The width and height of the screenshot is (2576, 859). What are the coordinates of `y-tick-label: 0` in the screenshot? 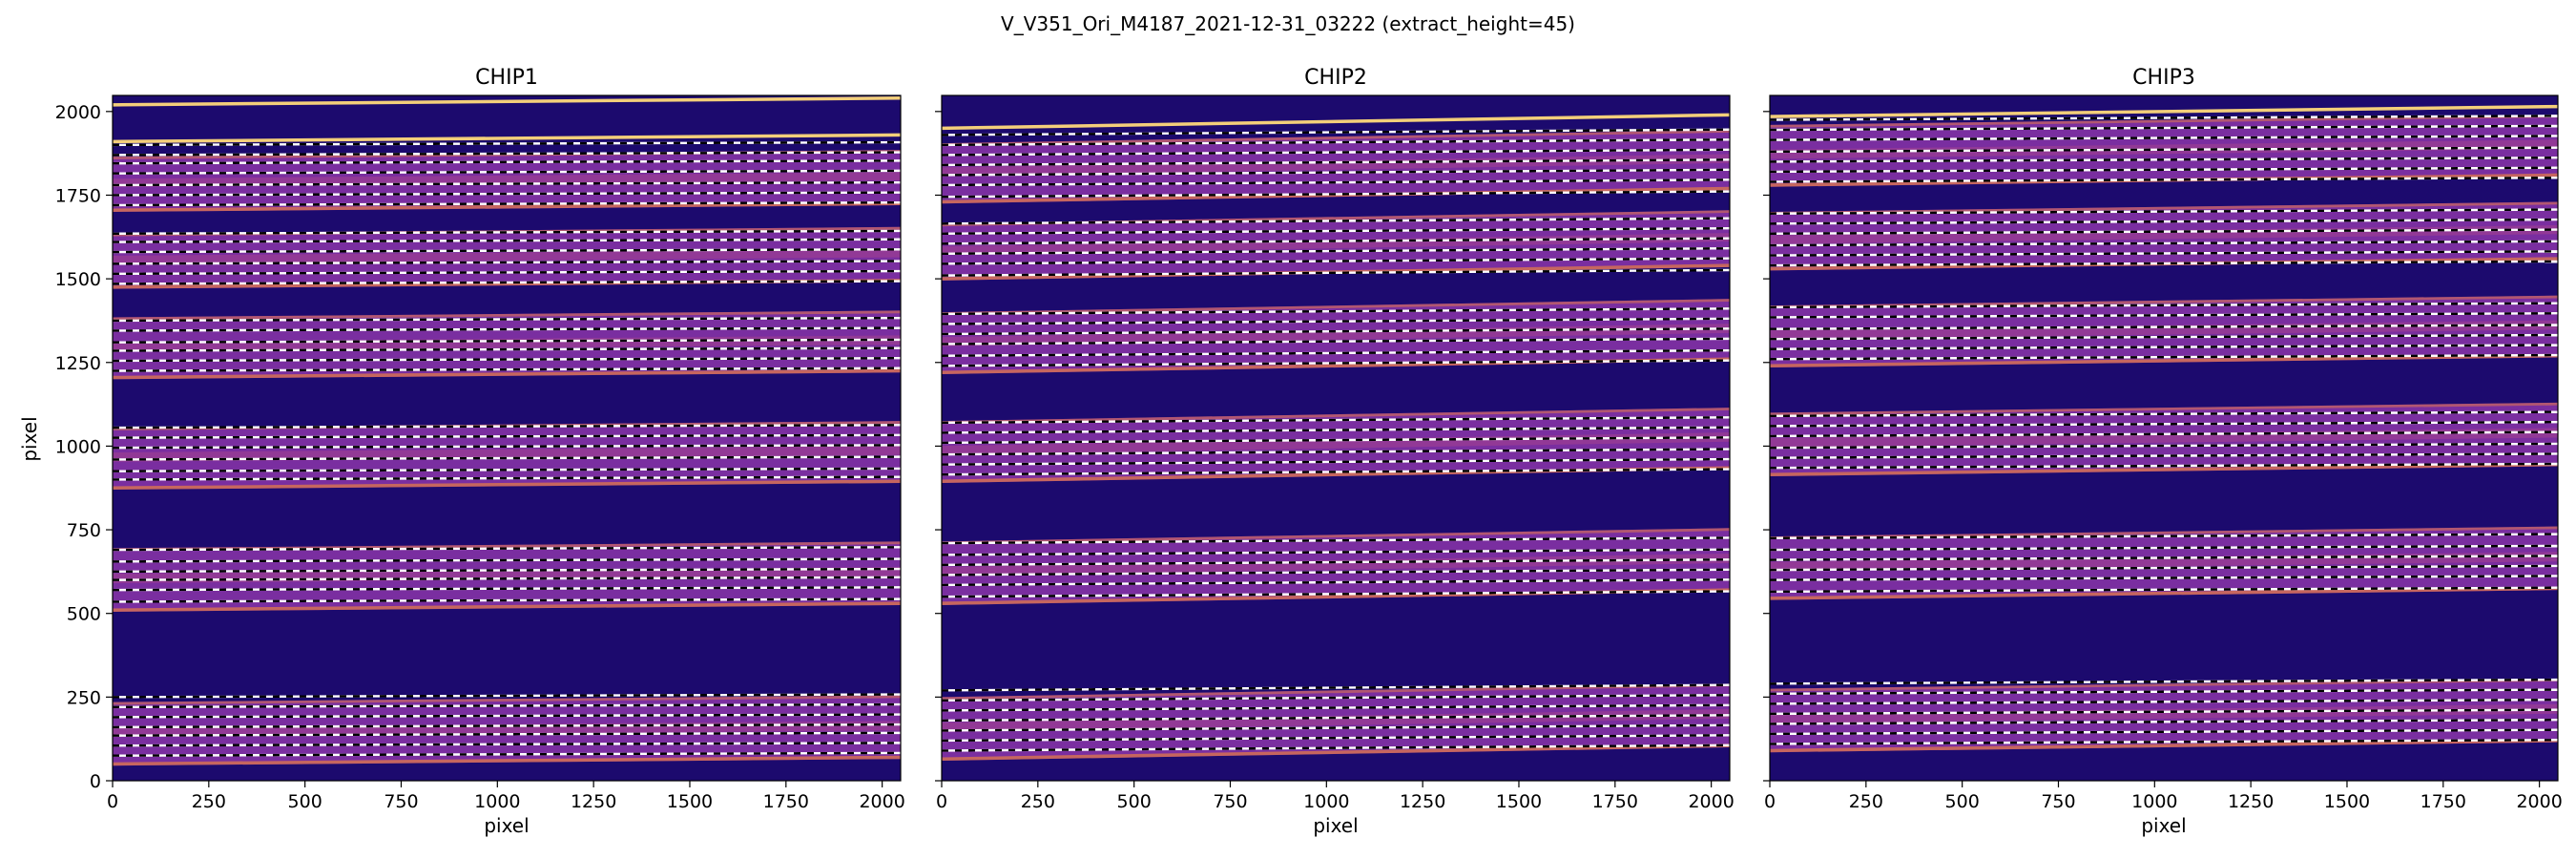 It's located at (95, 781).